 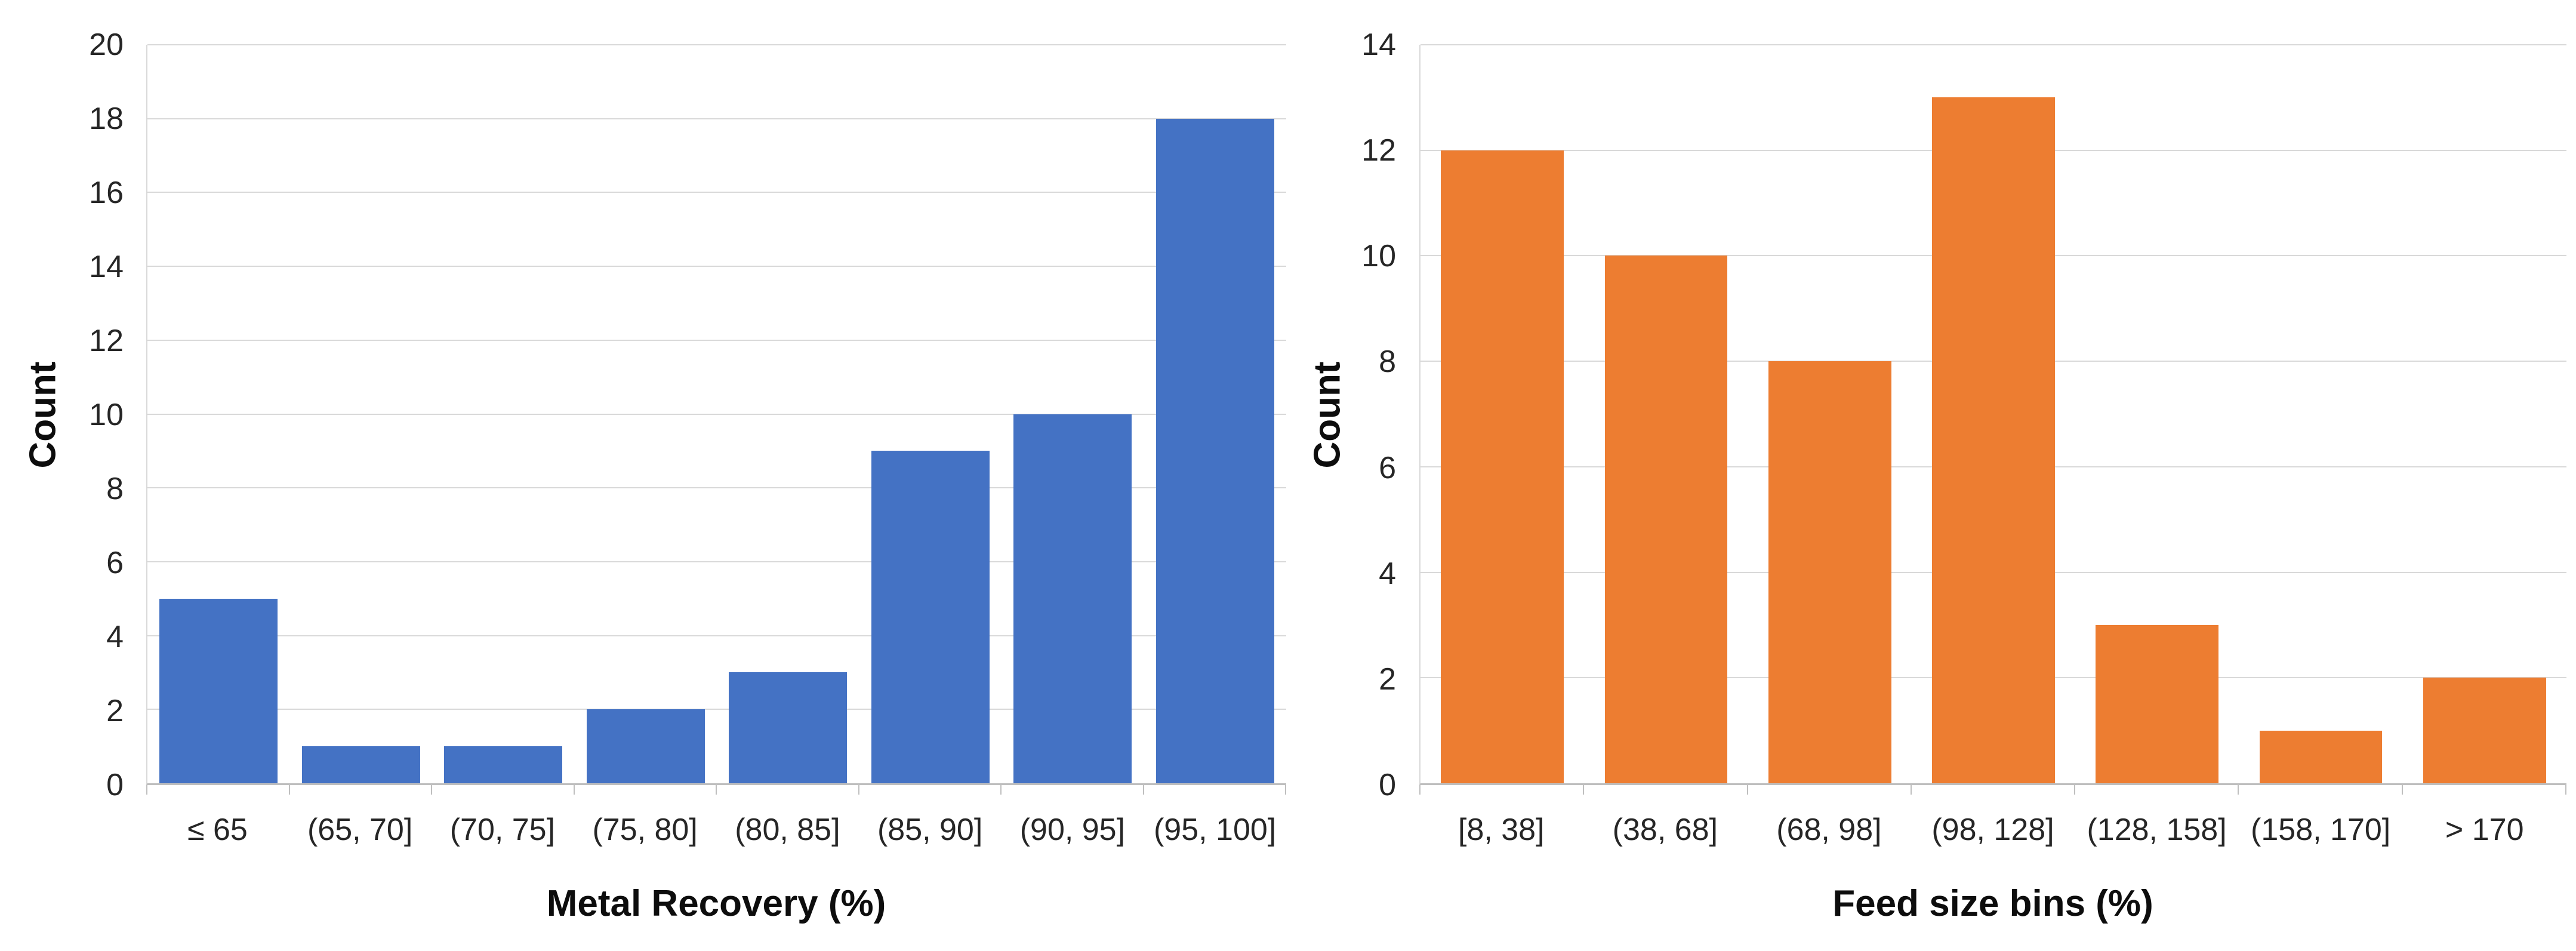 What do you see at coordinates (1829, 829) in the screenshot?
I see `x-tick-label: (68, 98]` at bounding box center [1829, 829].